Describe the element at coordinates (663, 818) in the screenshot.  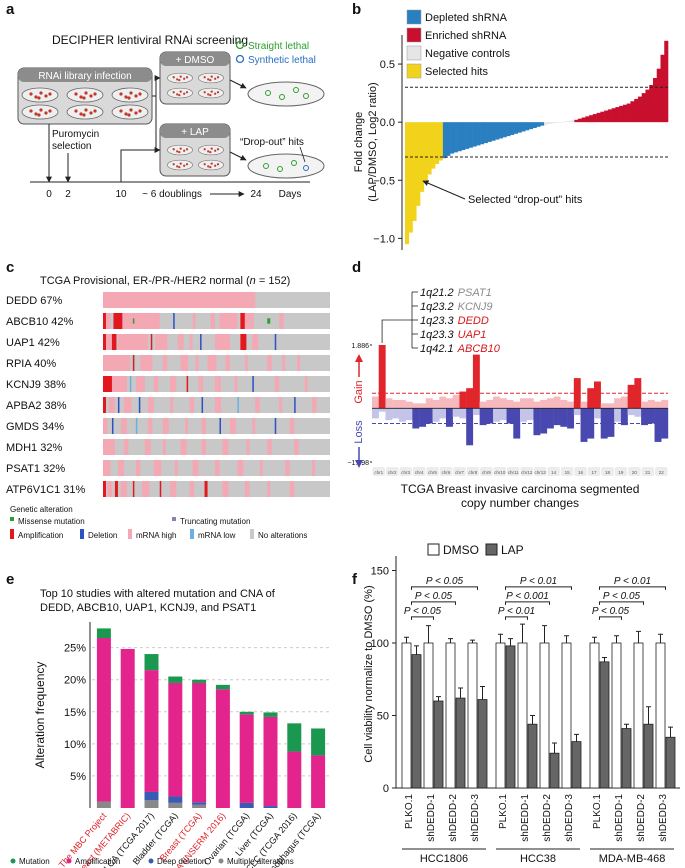
I see `x-tick-label: shDEDD-3` at that location.